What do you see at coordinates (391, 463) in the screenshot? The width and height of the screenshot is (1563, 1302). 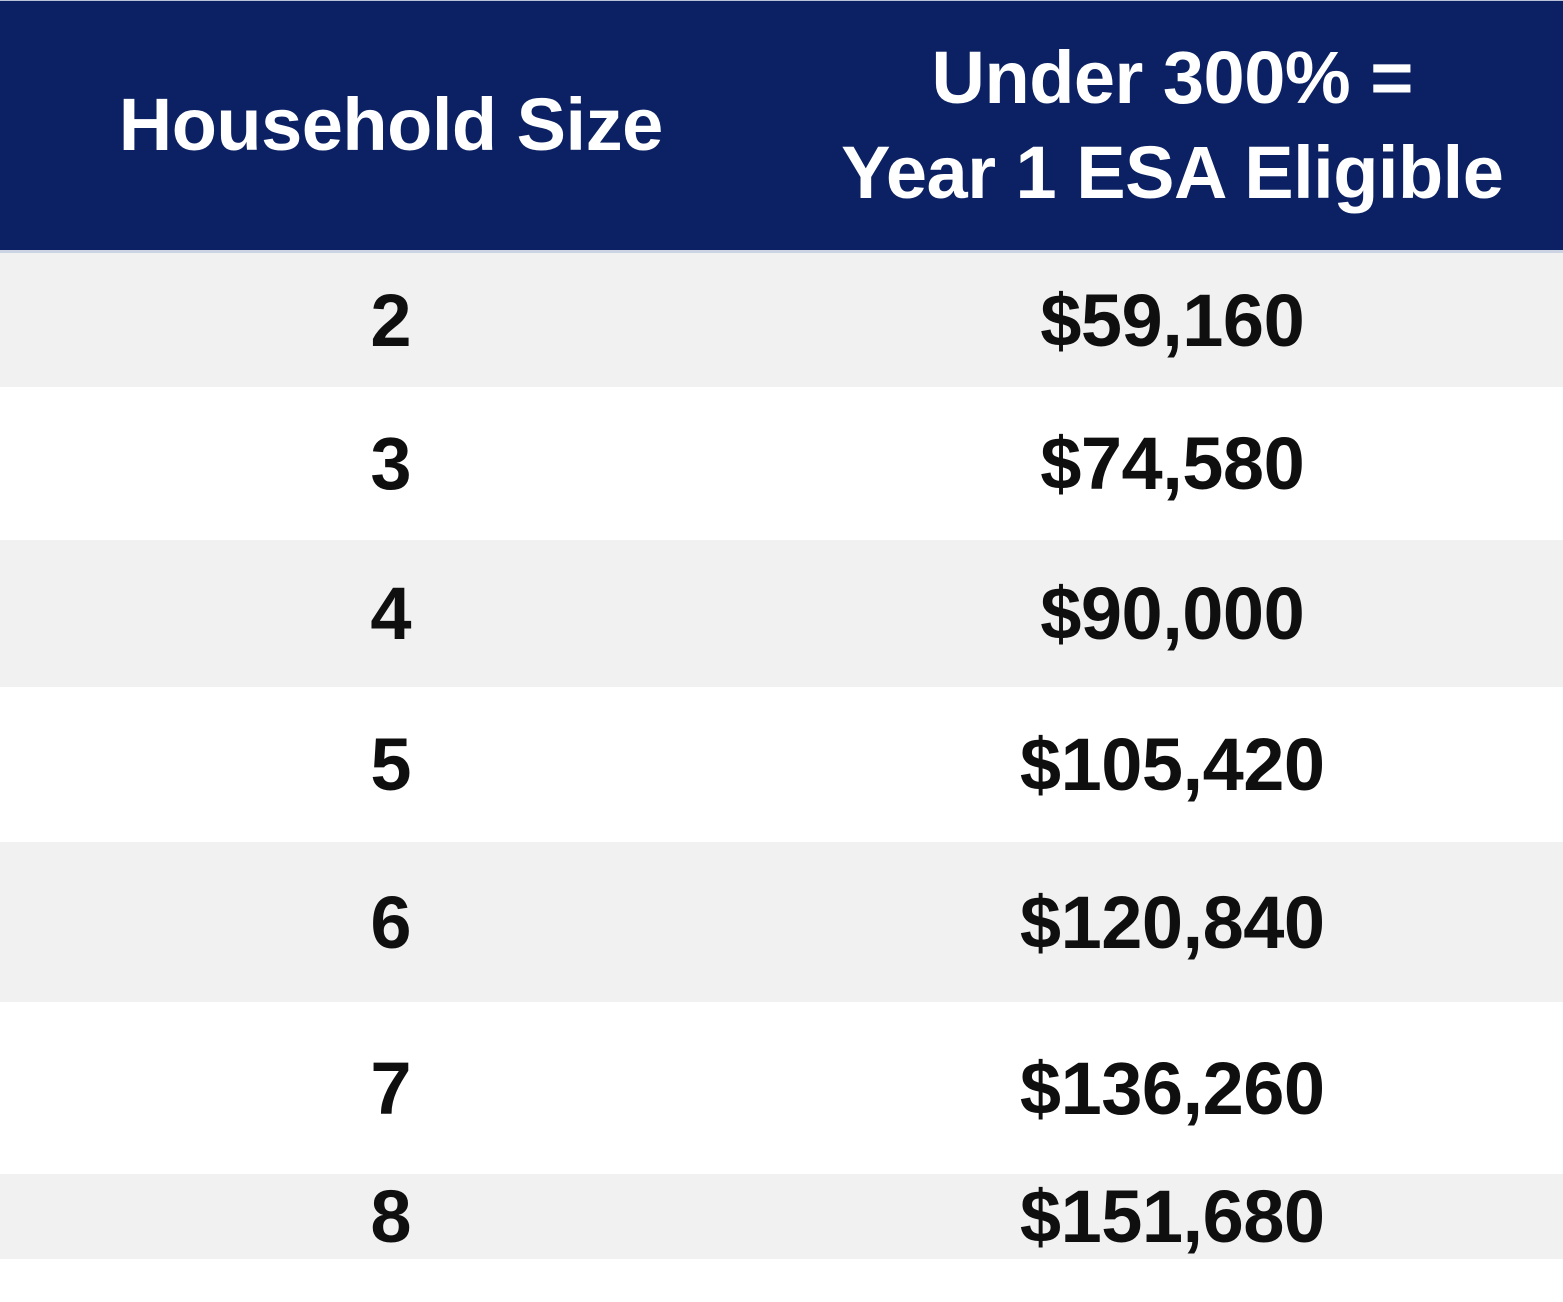 I see `household-size-value: 3` at bounding box center [391, 463].